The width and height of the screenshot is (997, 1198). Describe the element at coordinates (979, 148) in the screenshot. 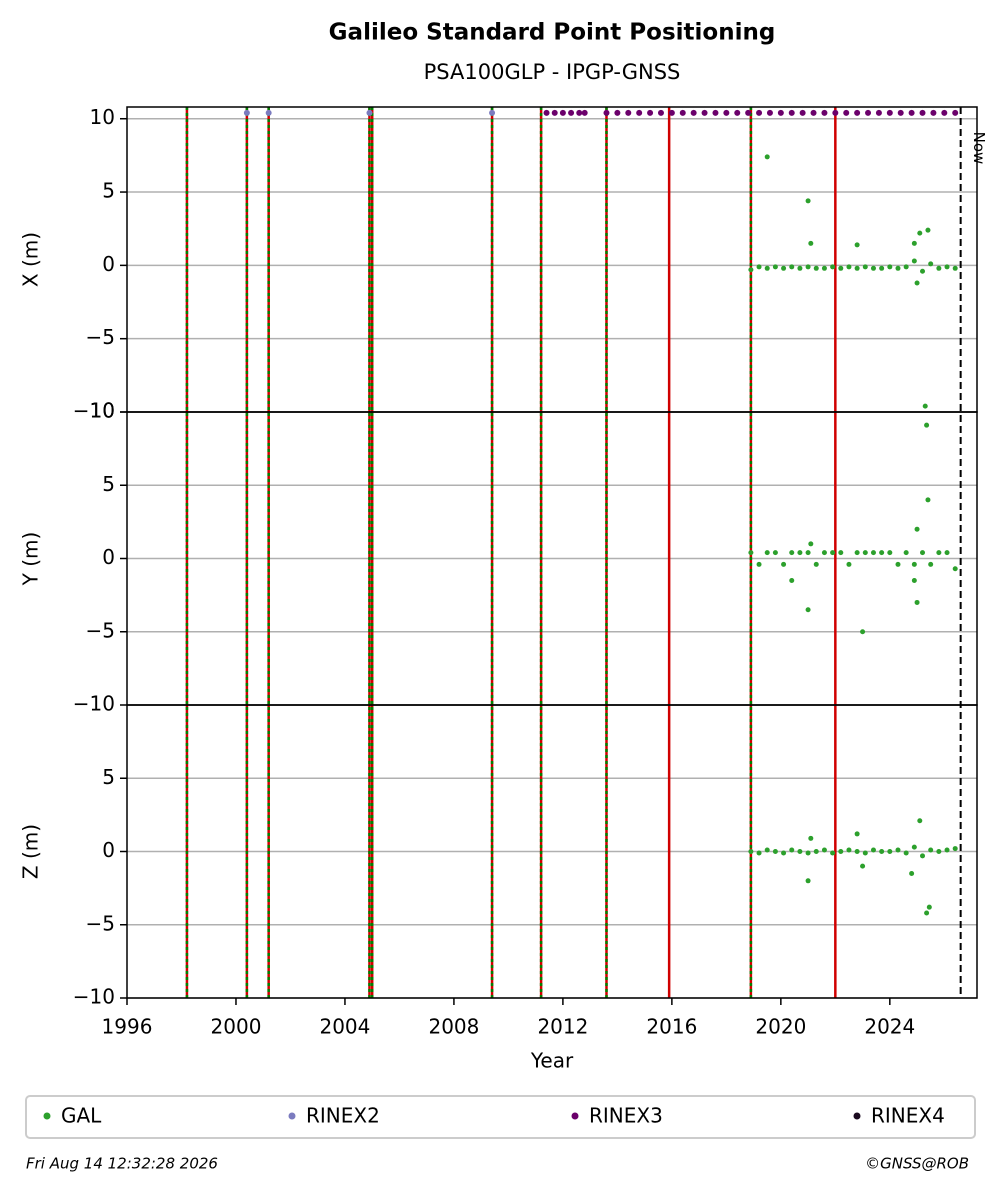

I see `now-label: Now` at that location.